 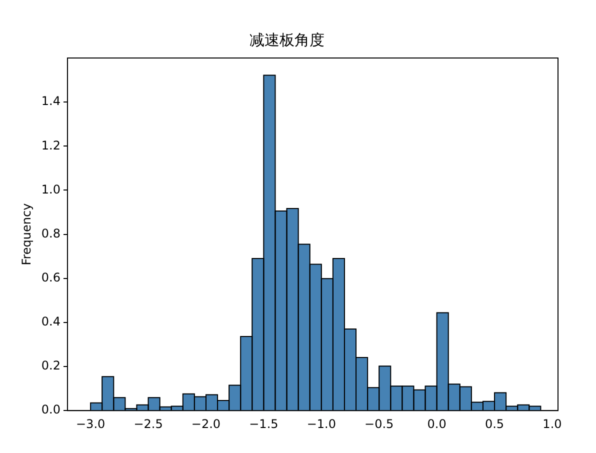 I want to click on x-tick-label: 0.0, so click(x=436, y=423).